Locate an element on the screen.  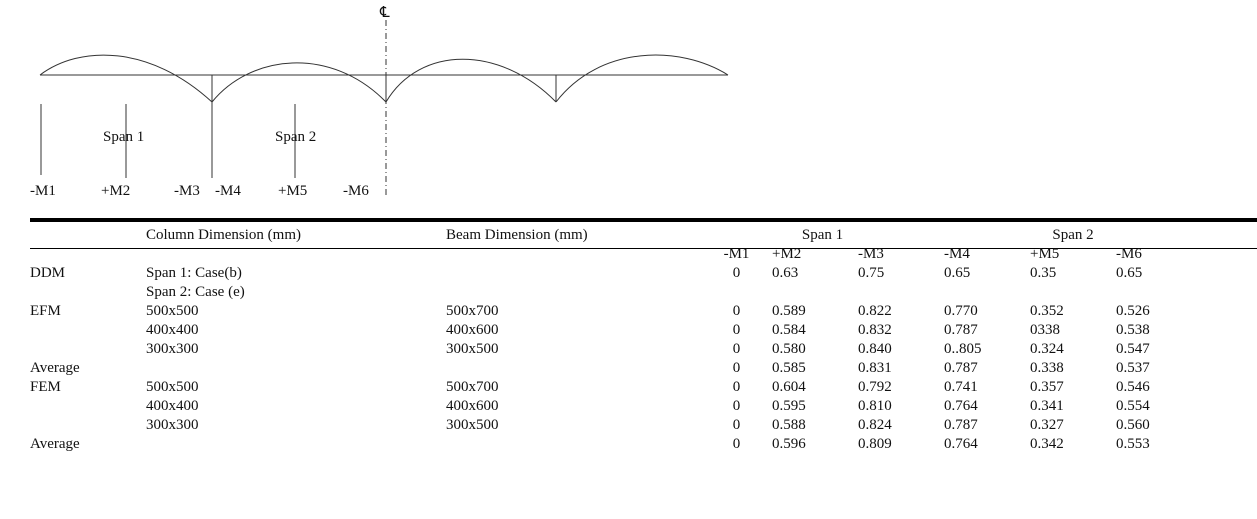
moment-curve-span3 is located at coordinates (471, 80).